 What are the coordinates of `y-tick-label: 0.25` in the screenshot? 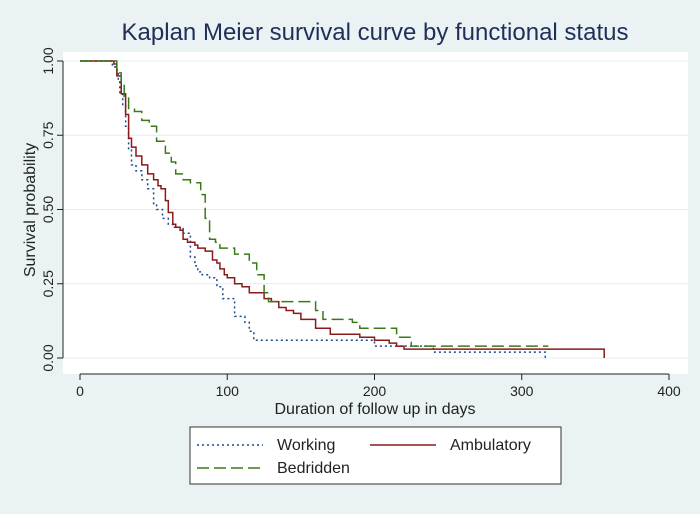 It's located at (48, 283).